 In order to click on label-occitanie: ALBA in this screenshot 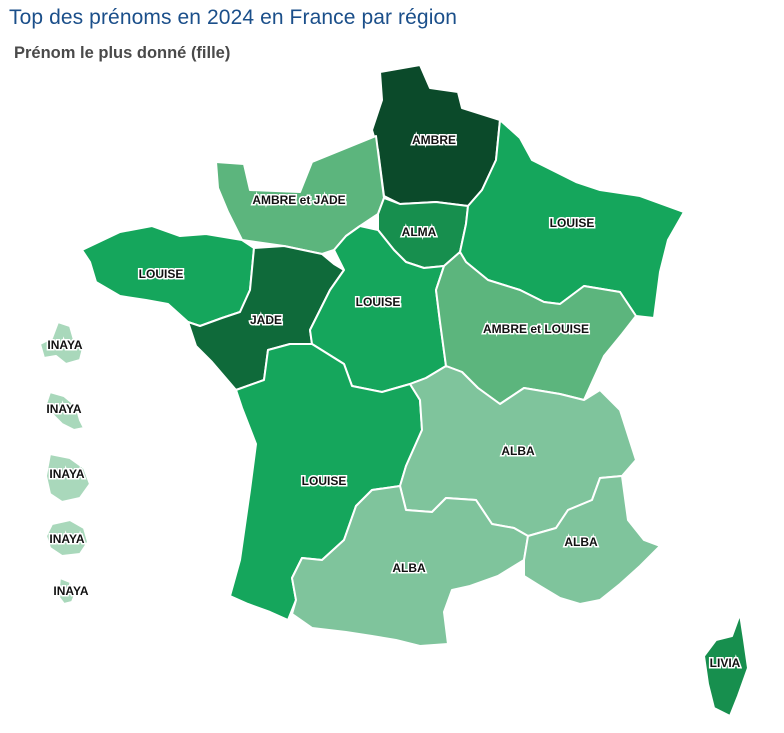, I will do `click(409, 568)`.